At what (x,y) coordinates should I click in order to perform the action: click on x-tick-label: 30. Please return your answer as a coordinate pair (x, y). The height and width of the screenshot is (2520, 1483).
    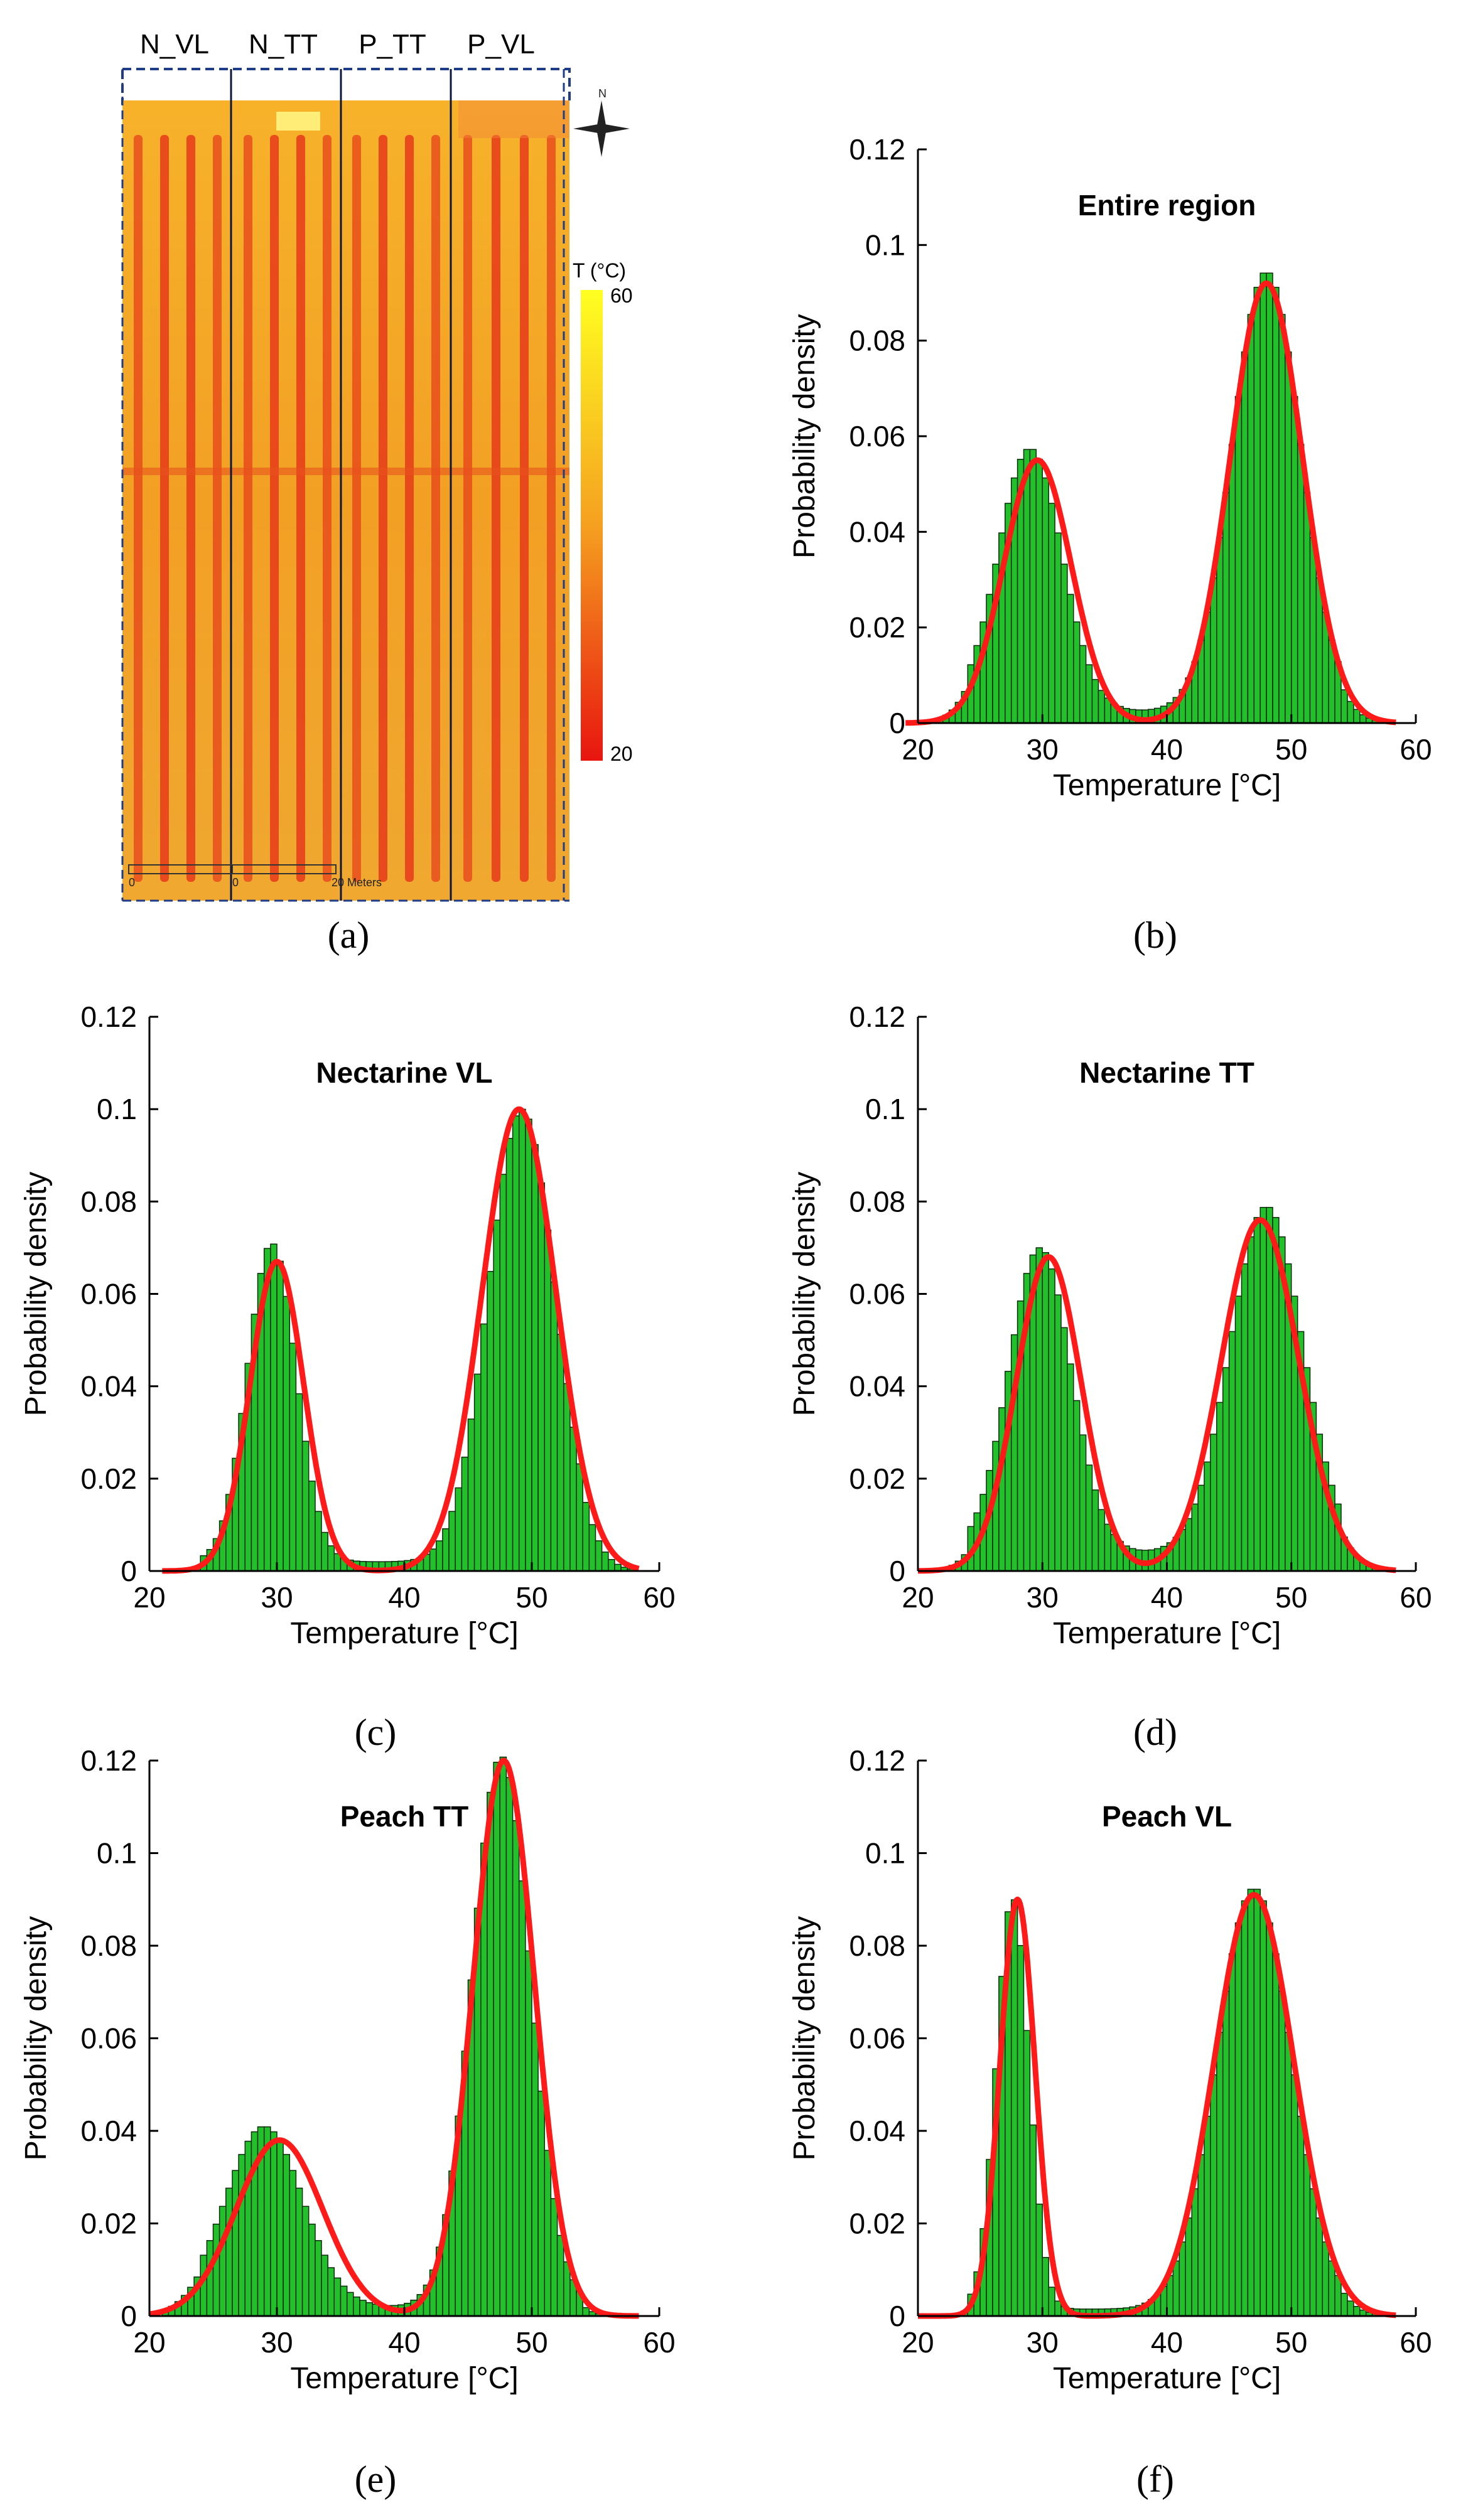
    Looking at the image, I should click on (1043, 1597).